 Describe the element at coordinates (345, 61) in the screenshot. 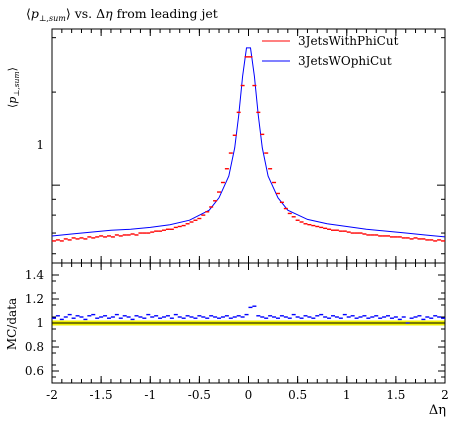

I see `legend-label-wo-phi-cut: 3JetsWOphiCut` at that location.